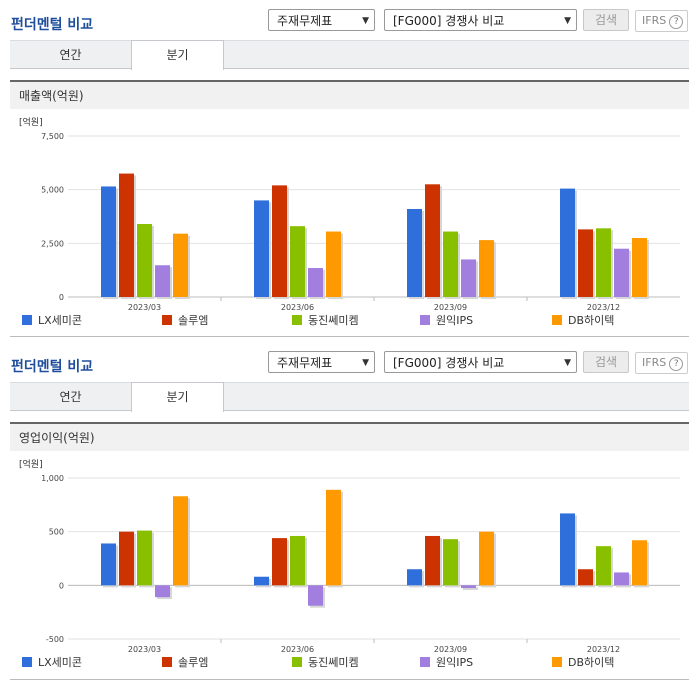  What do you see at coordinates (52, 243) in the screenshot?
I see `y-tick-label: 2,500` at bounding box center [52, 243].